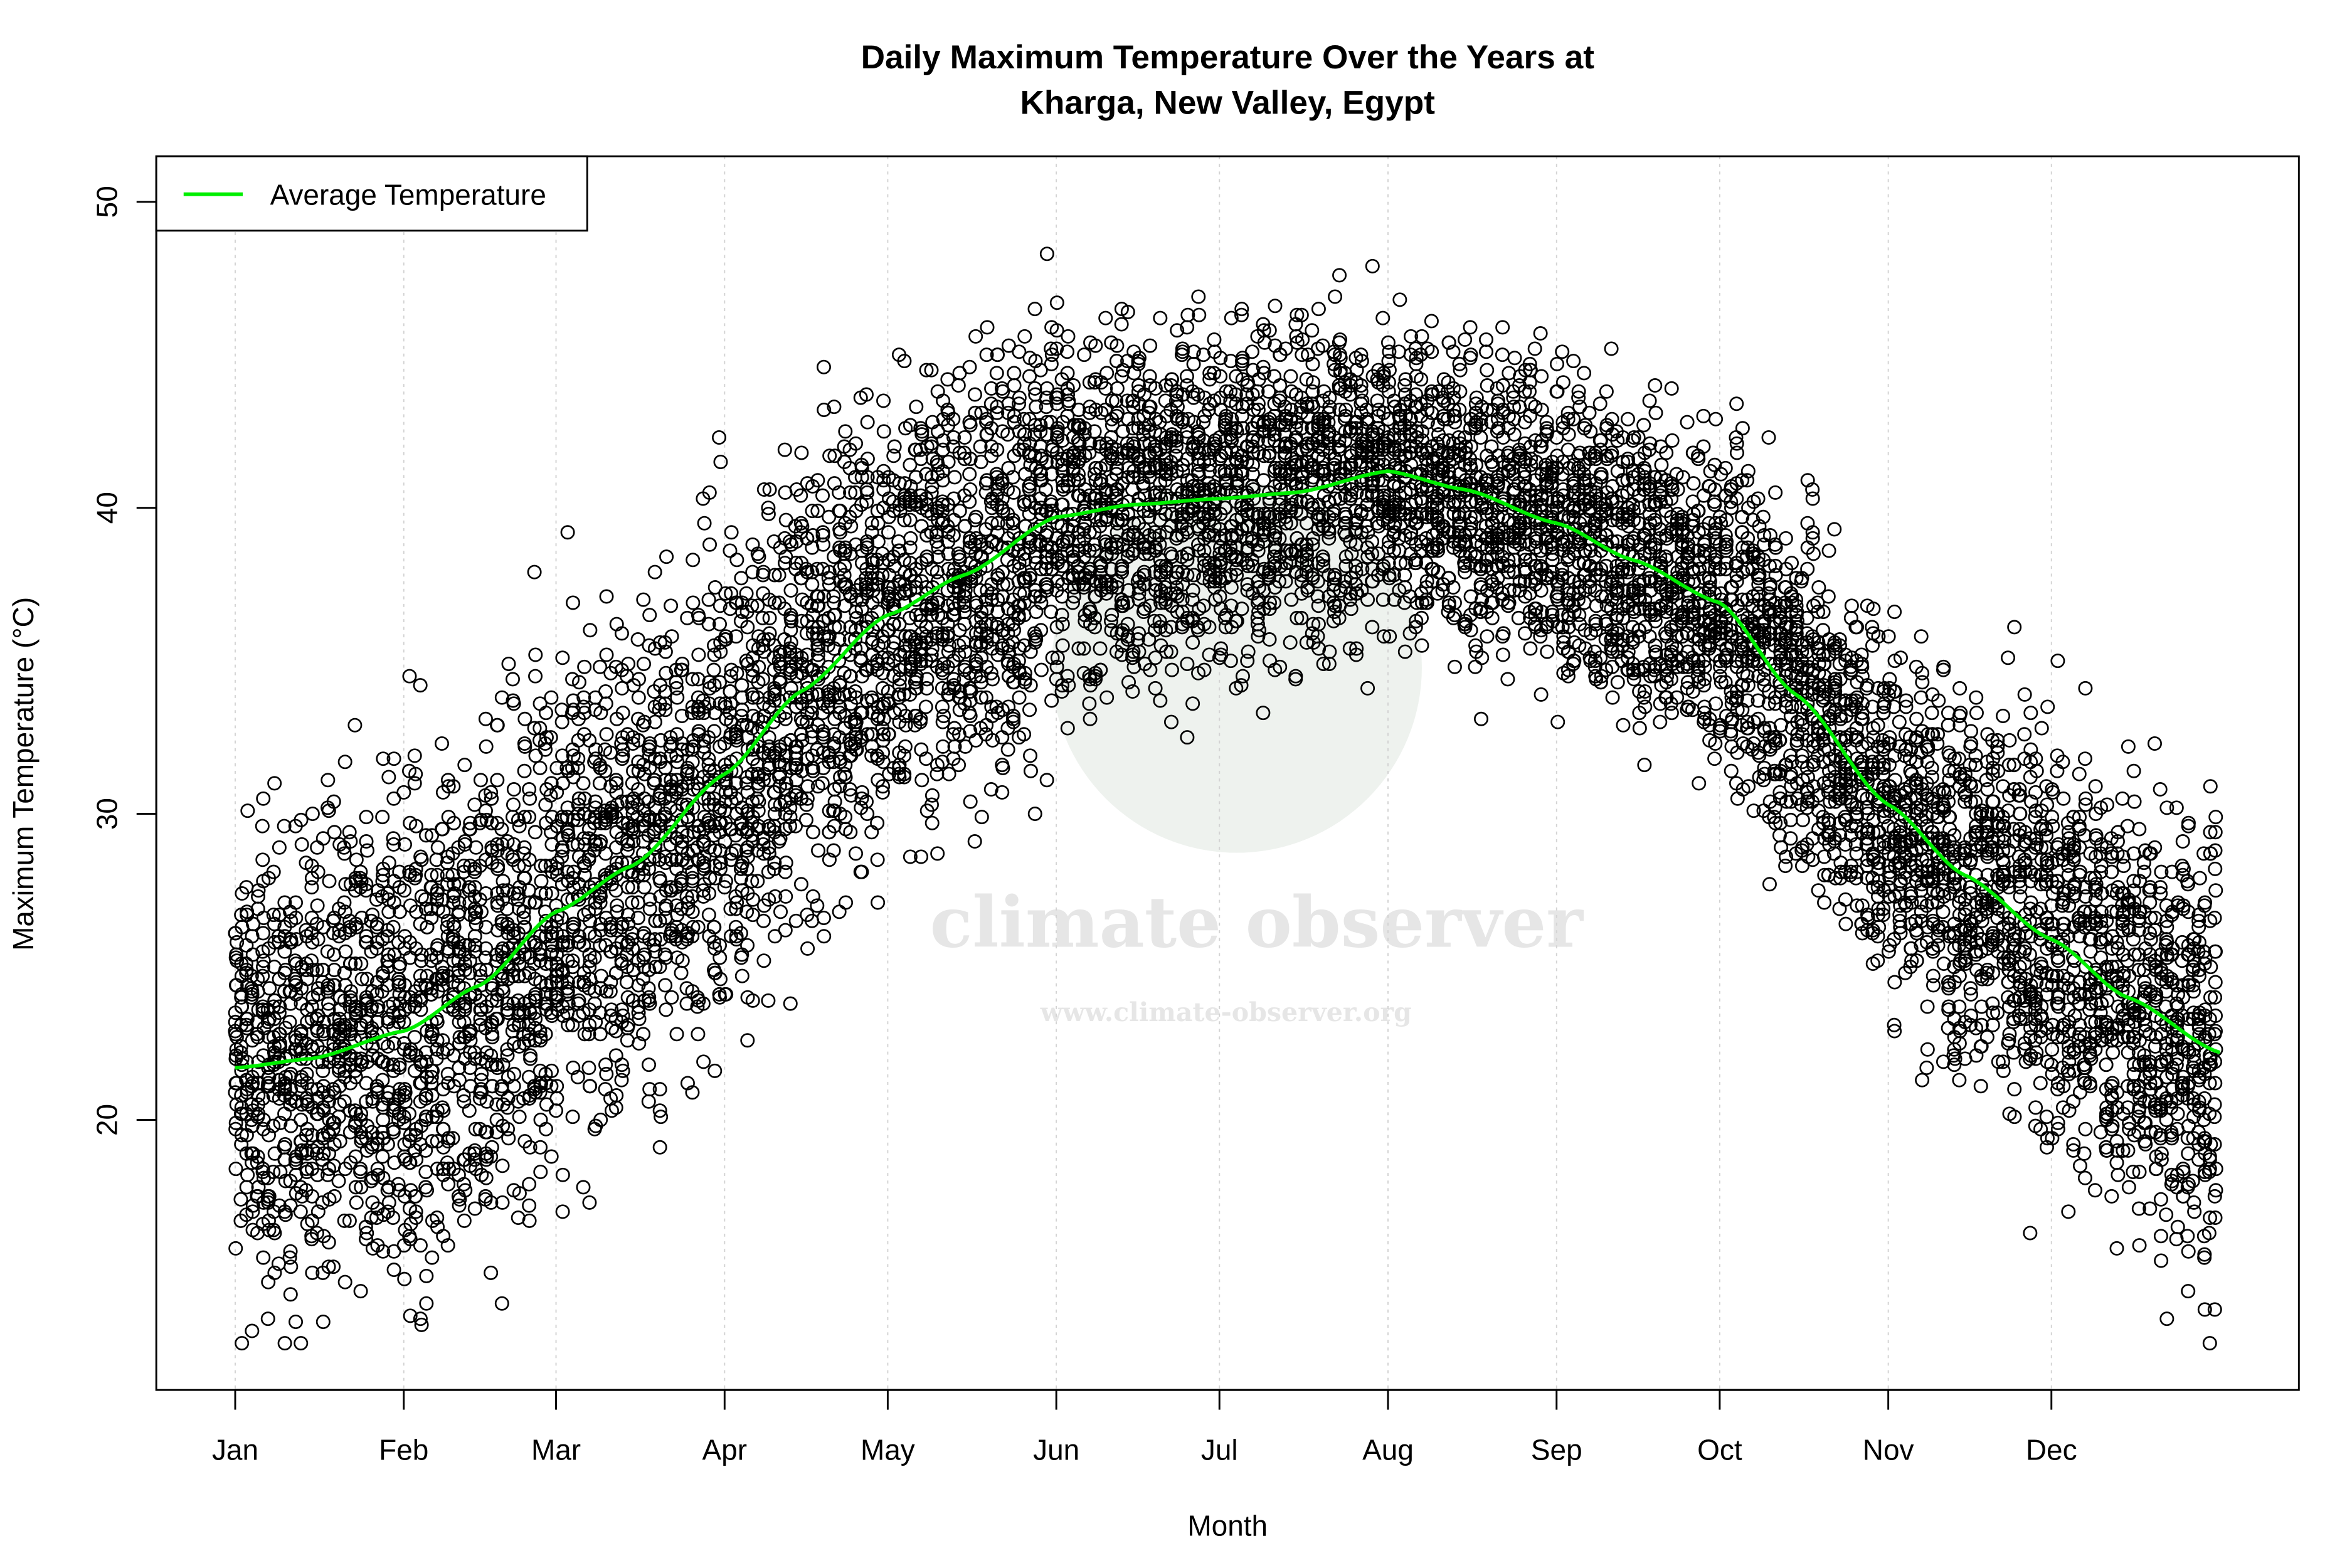 This screenshot has height=1568, width=2352. Describe the element at coordinates (1257, 923) in the screenshot. I see `watermark-name: climate observer` at that location.